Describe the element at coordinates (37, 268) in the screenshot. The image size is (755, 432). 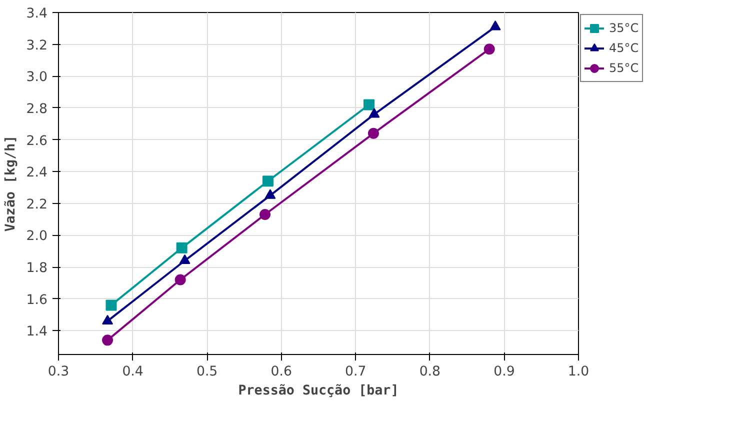
I see `y-tick-label: 1.8` at that location.